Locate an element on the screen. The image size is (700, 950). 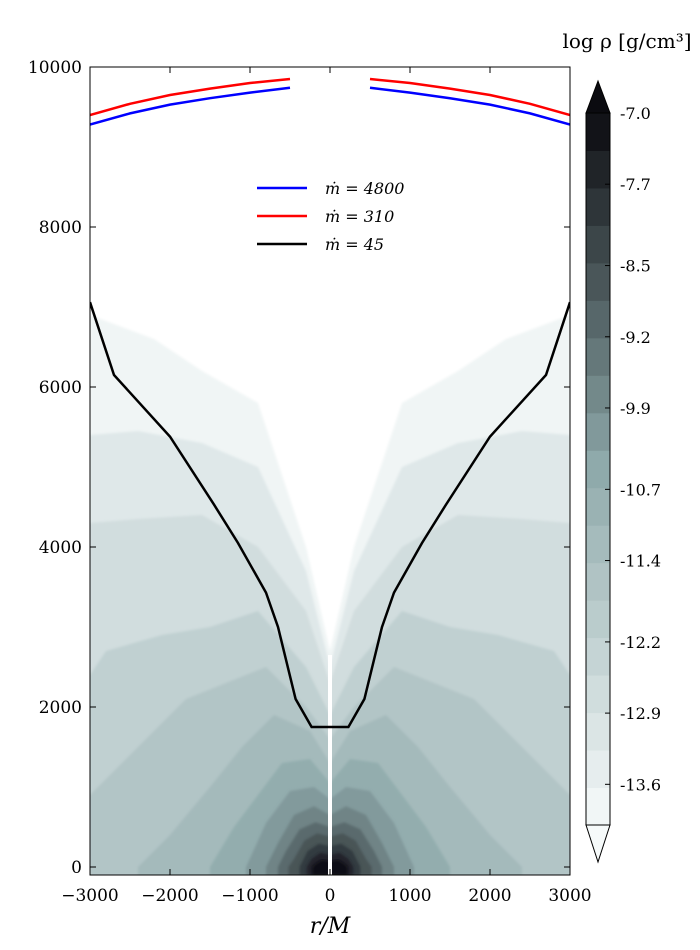
colorbar-tick-label: -9.9 is located at coordinates (635, 408).